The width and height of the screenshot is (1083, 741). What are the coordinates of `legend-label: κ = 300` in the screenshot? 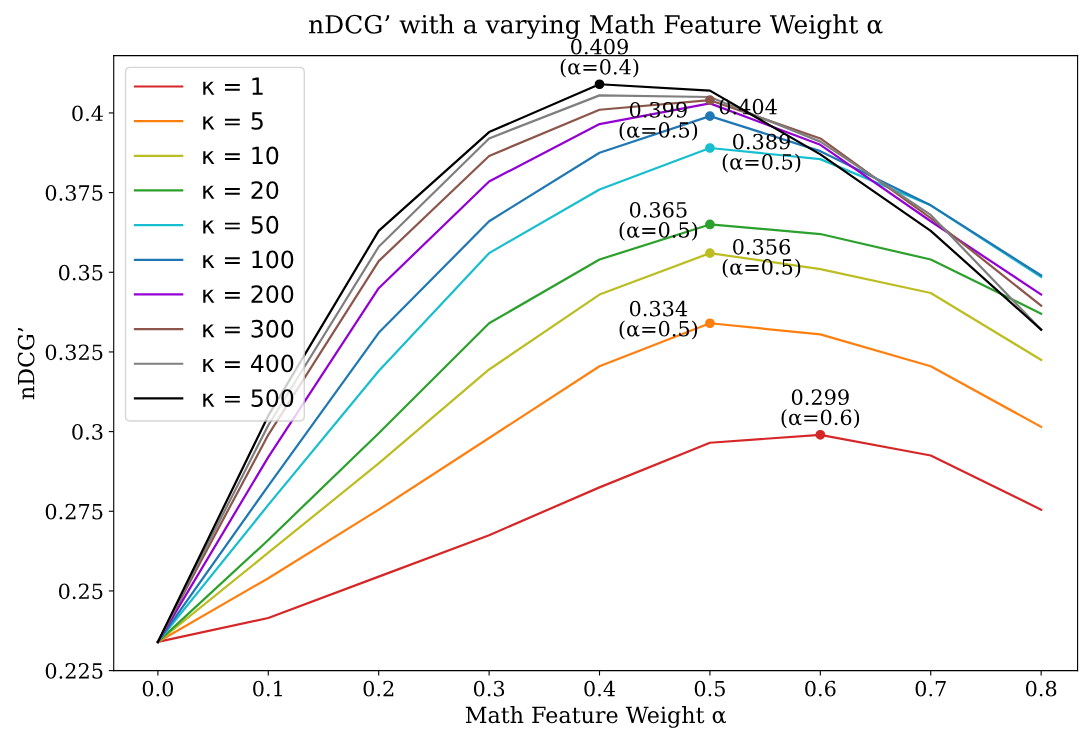 It's located at (248, 328).